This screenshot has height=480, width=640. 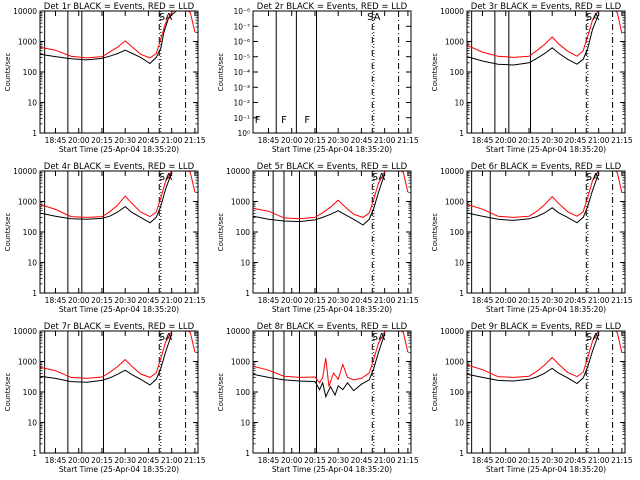 What do you see at coordinates (241, 57) in the screenshot?
I see `y-tick-label: 10⁻⁵` at bounding box center [241, 57].